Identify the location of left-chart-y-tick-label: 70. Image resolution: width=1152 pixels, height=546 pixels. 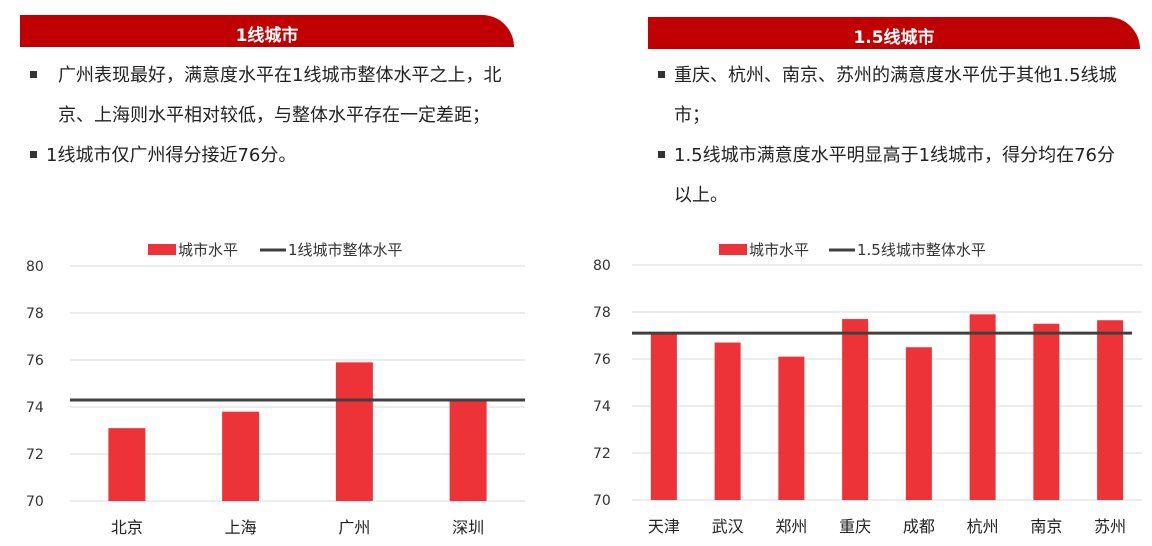
(35, 502).